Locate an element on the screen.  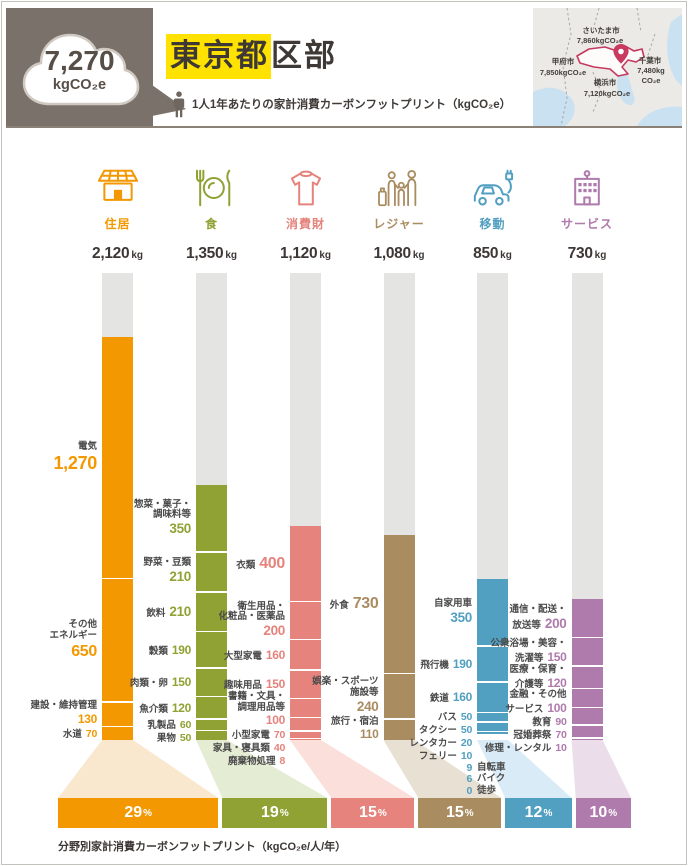
segment-value: 90 is located at coordinates (561, 721).